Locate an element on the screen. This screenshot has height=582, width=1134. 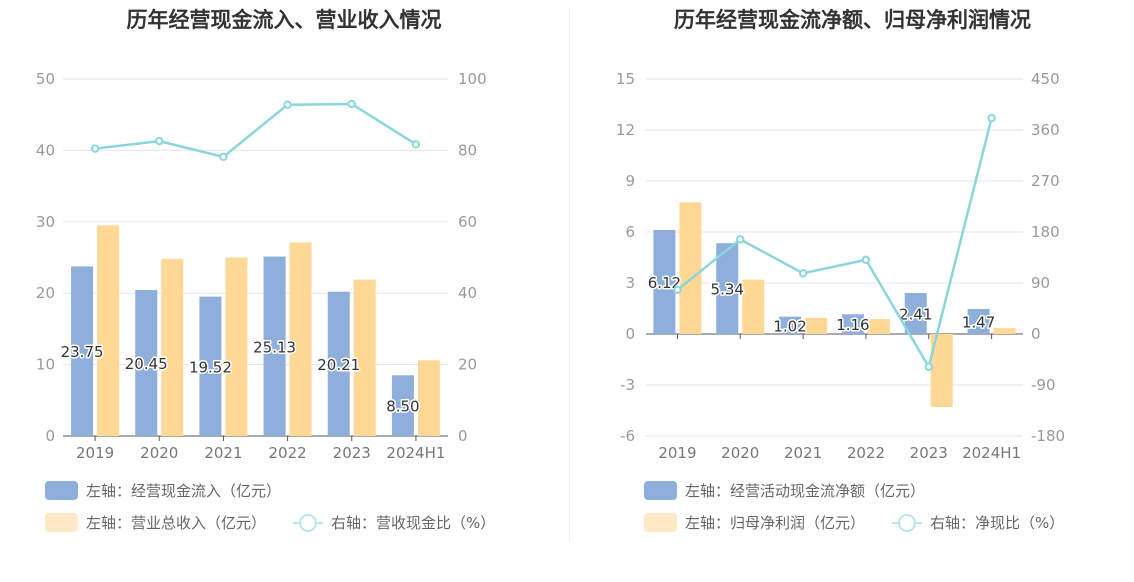
y-right-tick-label: 60 is located at coordinates (467, 222).